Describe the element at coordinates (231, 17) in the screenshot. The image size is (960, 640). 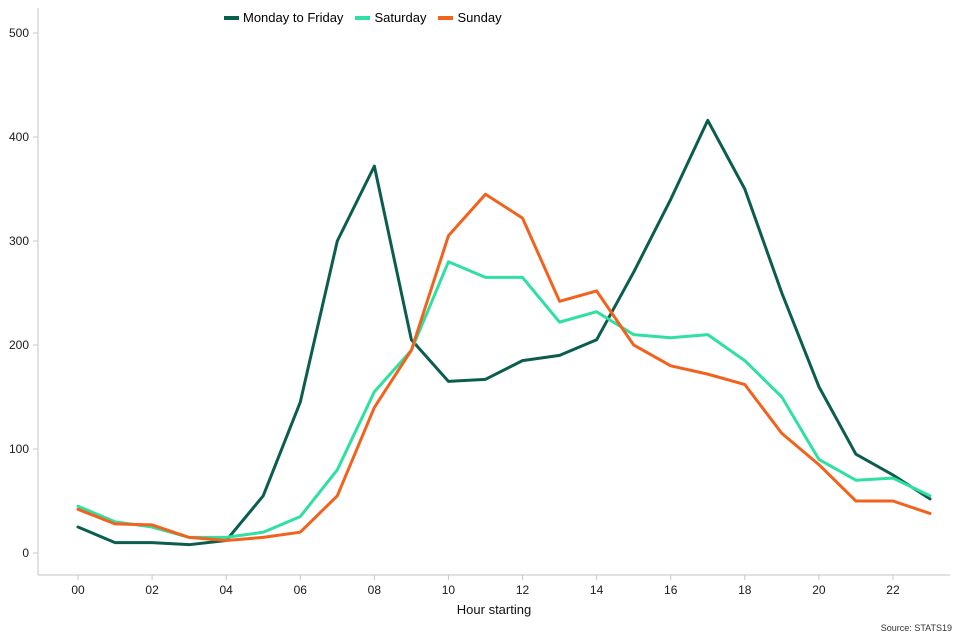
I see `legend-swatch-monday-to-friday` at that location.